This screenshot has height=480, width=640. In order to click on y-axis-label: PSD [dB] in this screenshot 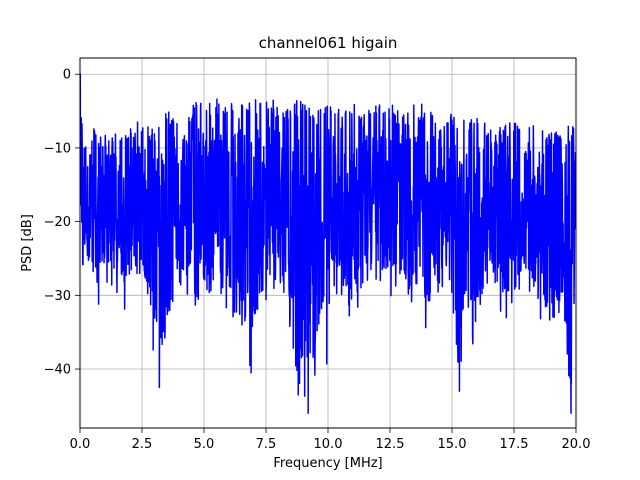, I will do `click(27, 243)`.